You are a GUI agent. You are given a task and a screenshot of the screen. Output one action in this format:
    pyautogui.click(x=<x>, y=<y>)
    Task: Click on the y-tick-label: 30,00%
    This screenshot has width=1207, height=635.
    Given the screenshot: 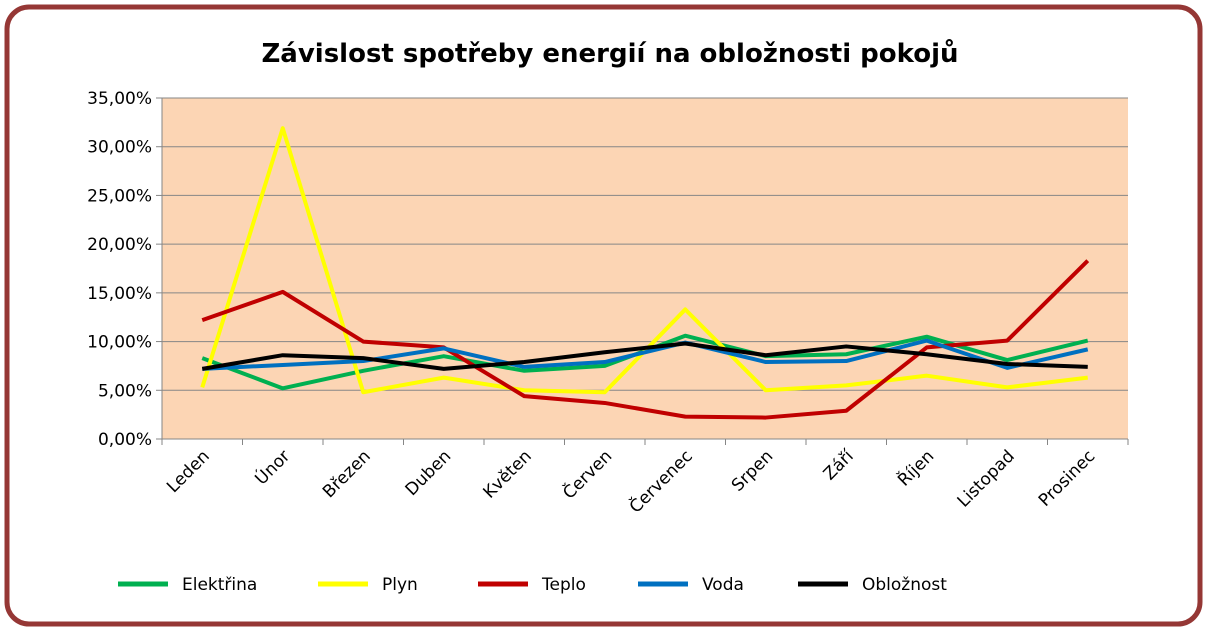 What is the action you would take?
    pyautogui.click(x=119, y=148)
    